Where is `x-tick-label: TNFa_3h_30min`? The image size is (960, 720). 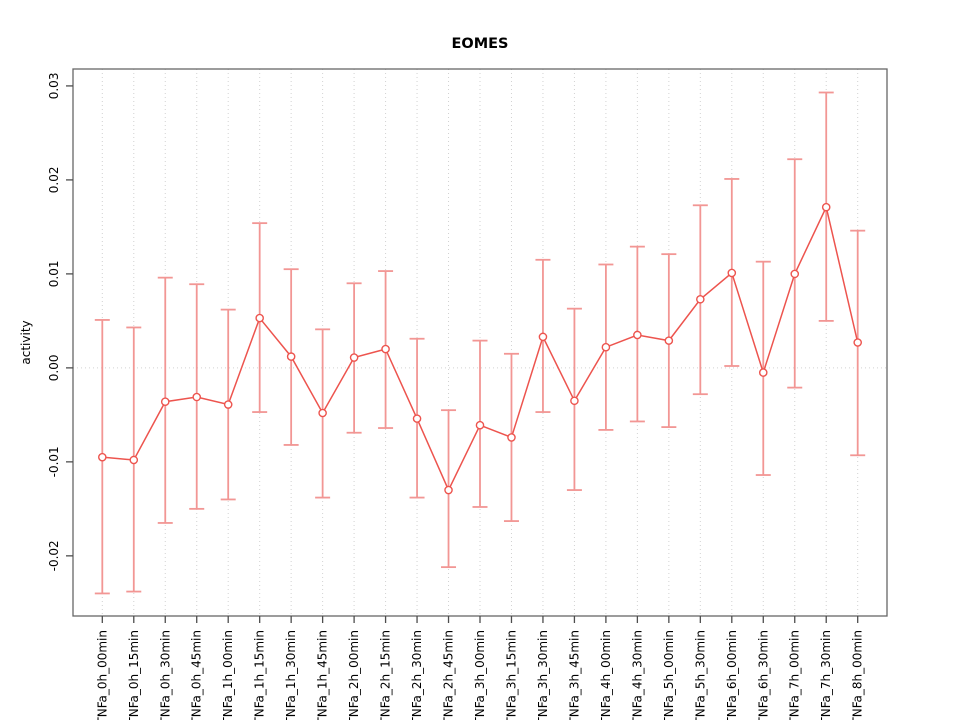 x-tick-label: TNFa_3h_30min is located at coordinates (543, 675).